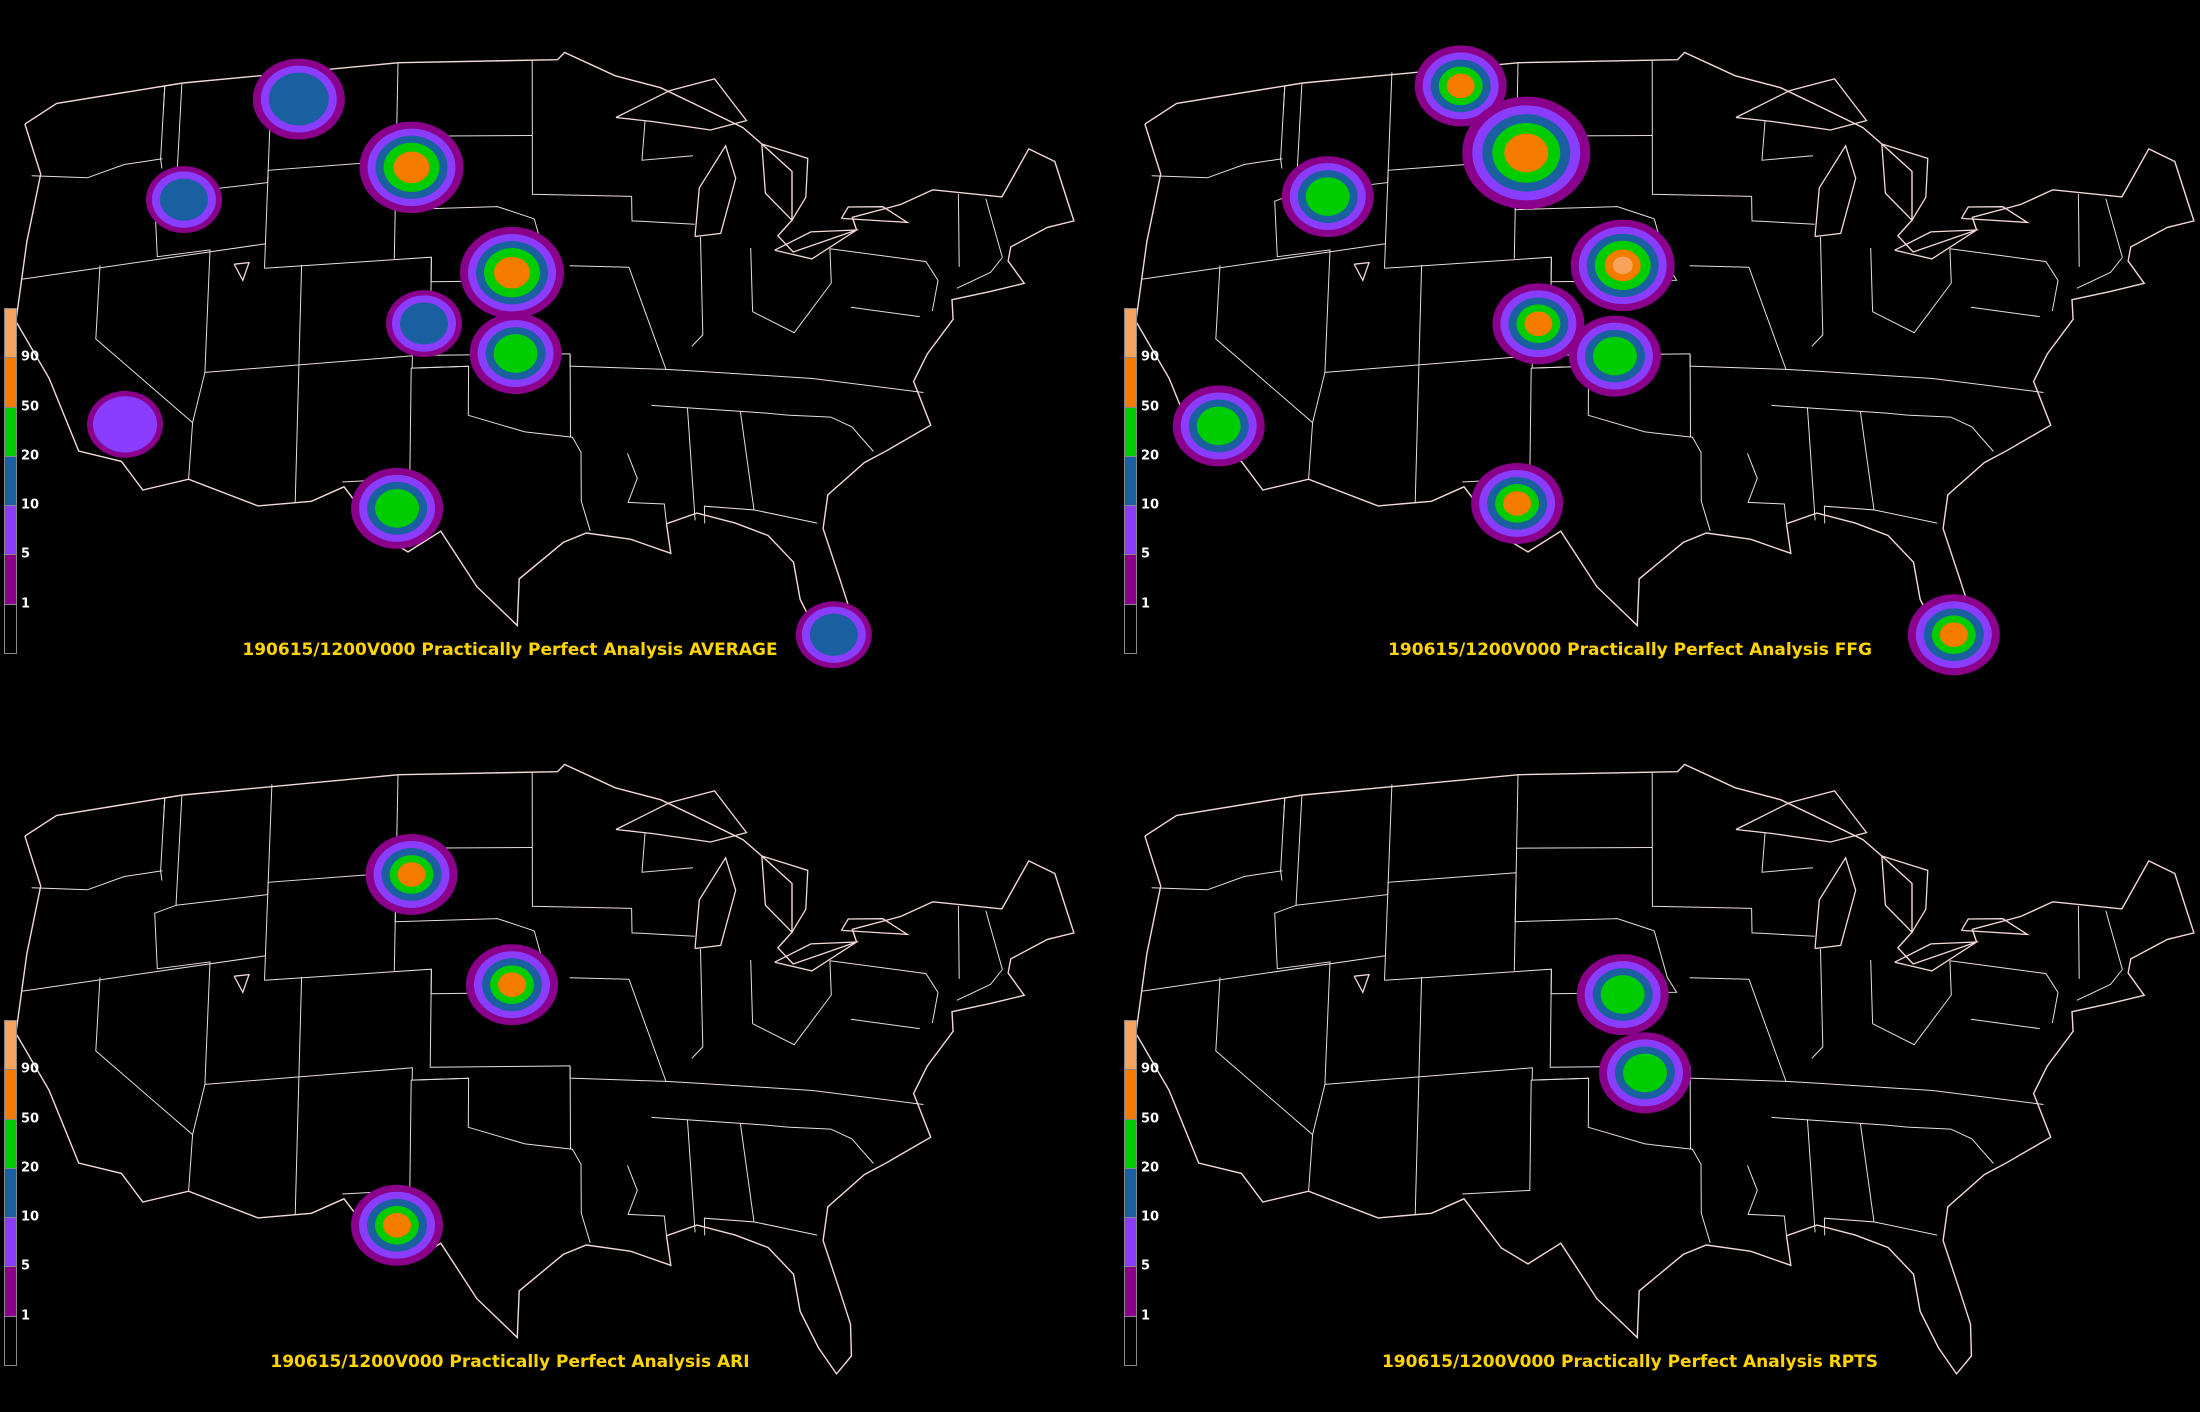 This screenshot has width=2200, height=1412. What do you see at coordinates (25, 603) in the screenshot?
I see `legend-tick-label: 1` at bounding box center [25, 603].